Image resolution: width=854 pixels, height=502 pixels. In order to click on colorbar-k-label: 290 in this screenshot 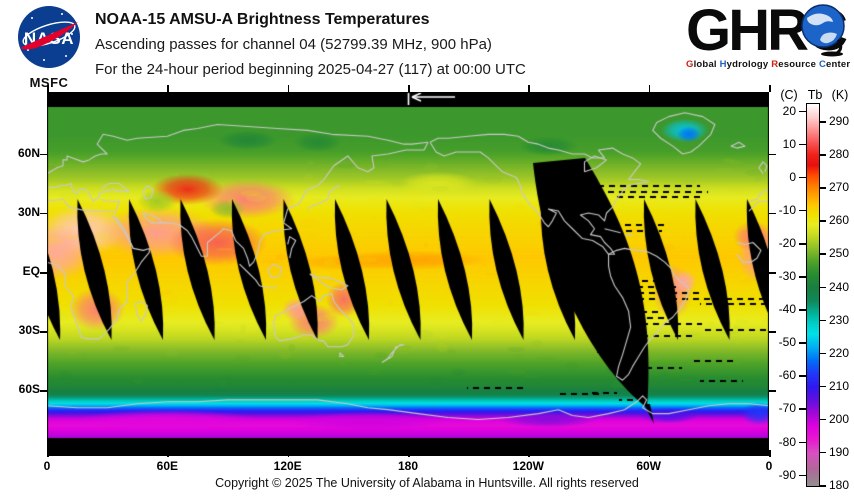, I will do `click(839, 121)`.